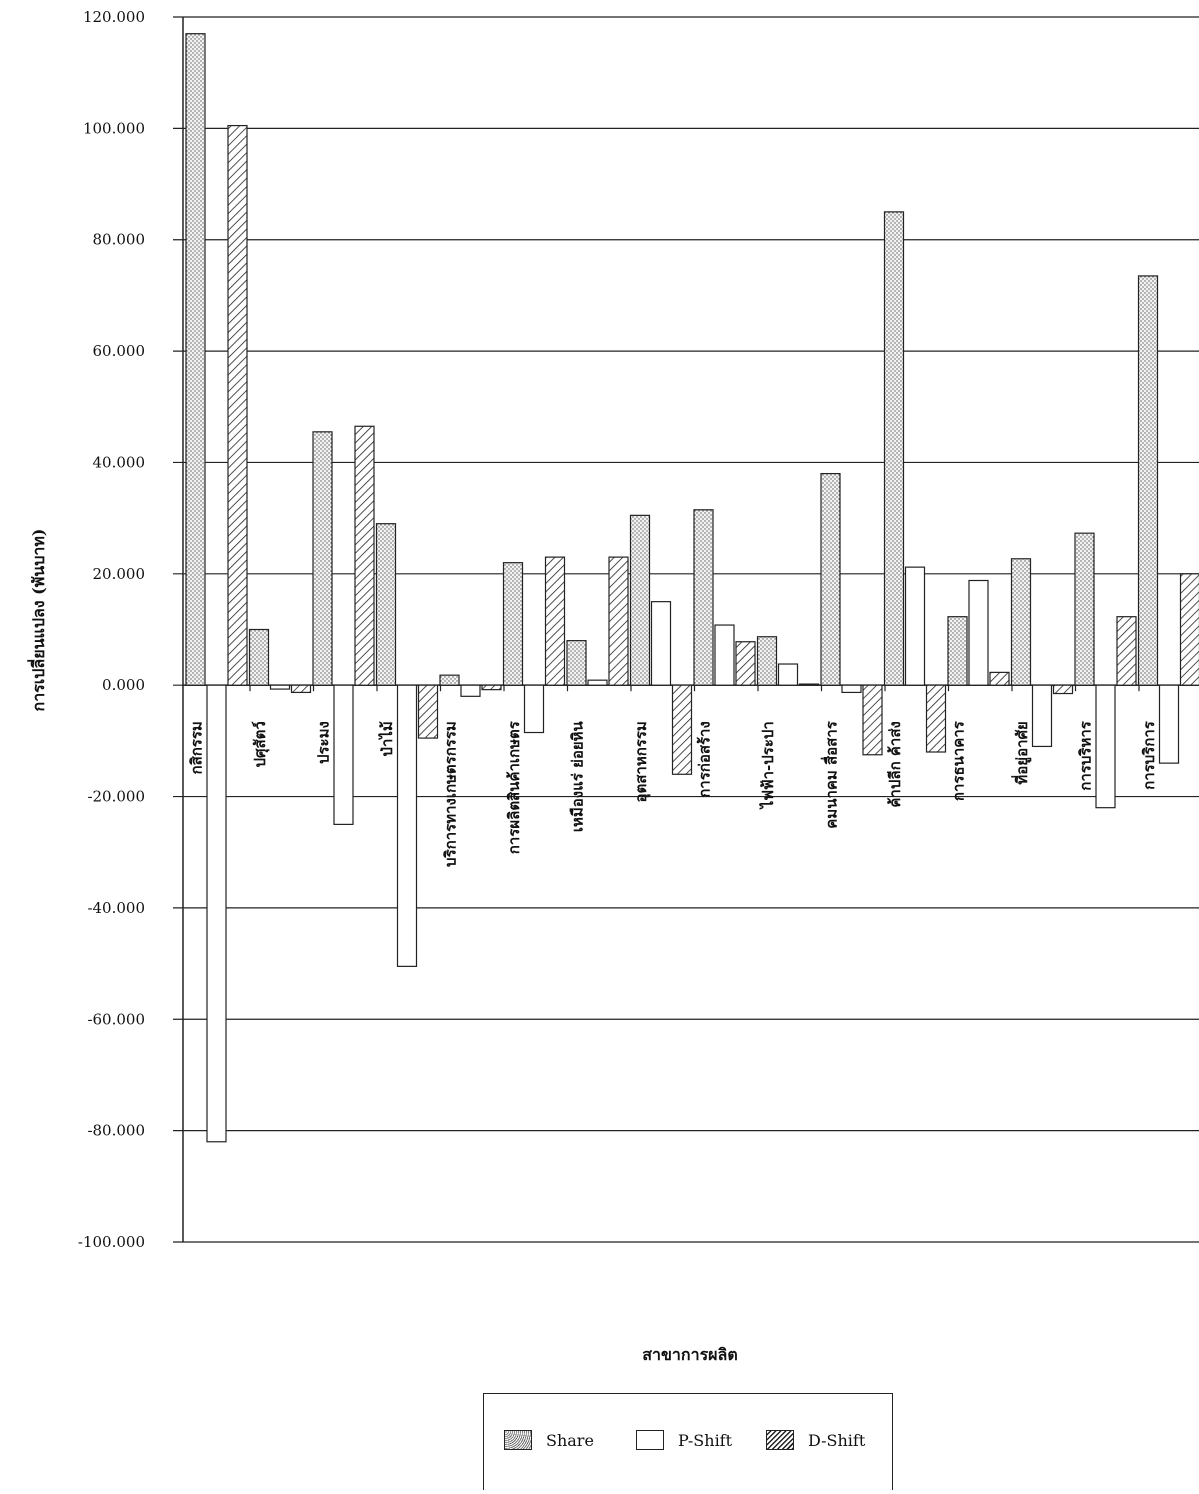 This screenshot has width=1199, height=1494. Describe the element at coordinates (780, 1440) in the screenshot. I see `legend-swatch-d-shift` at that location.